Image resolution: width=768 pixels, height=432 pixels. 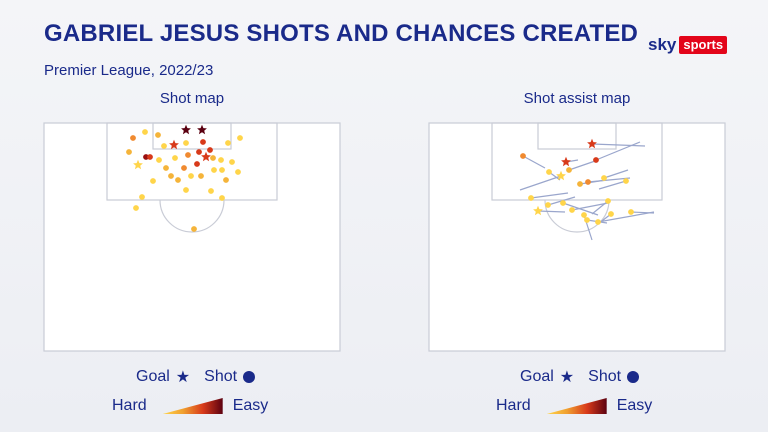 What do you see at coordinates (192, 98) in the screenshot?
I see `panel-title-shot-map: Shot map` at bounding box center [192, 98].